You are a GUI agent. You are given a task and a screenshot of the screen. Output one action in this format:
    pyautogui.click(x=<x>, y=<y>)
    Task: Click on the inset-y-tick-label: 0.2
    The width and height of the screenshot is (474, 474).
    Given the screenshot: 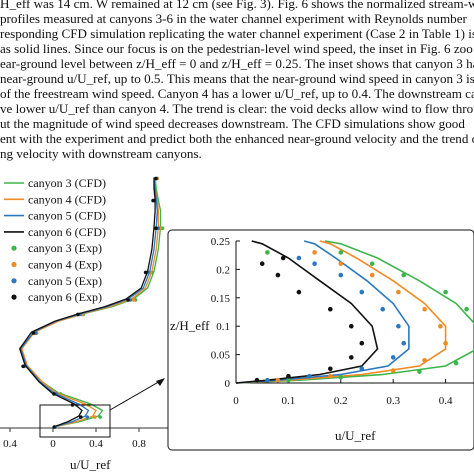 What is the action you would take?
    pyautogui.click(x=223, y=270)
    